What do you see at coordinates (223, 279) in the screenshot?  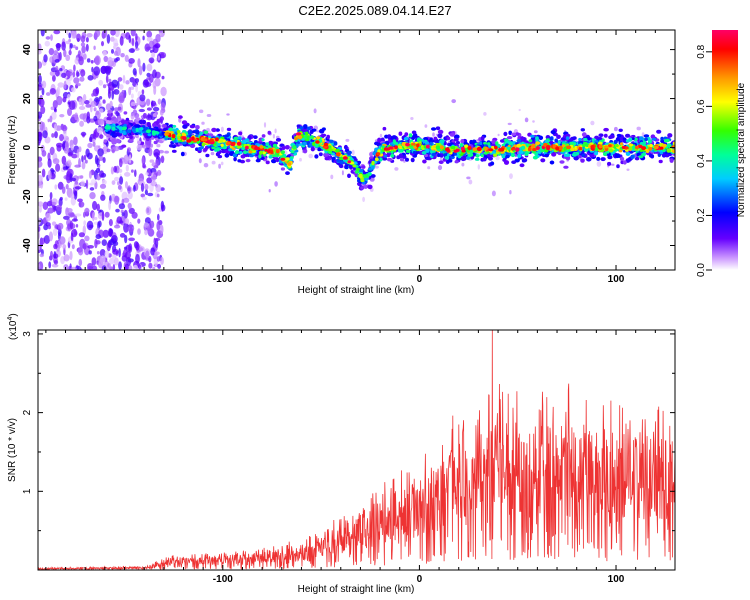 I see `spectrogram-x-tick-label: -100` at bounding box center [223, 279].